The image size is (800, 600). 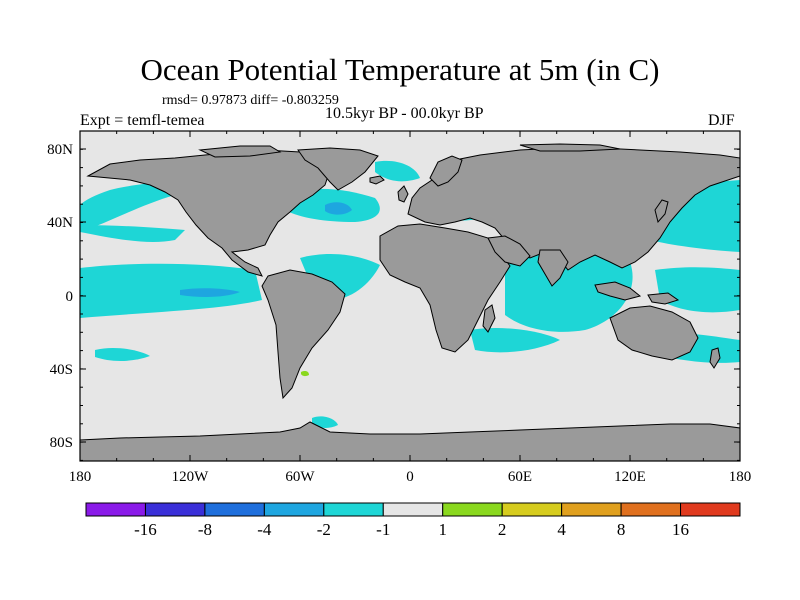 What do you see at coordinates (61, 443) in the screenshot?
I see `y-tick-label: 80S` at bounding box center [61, 443].